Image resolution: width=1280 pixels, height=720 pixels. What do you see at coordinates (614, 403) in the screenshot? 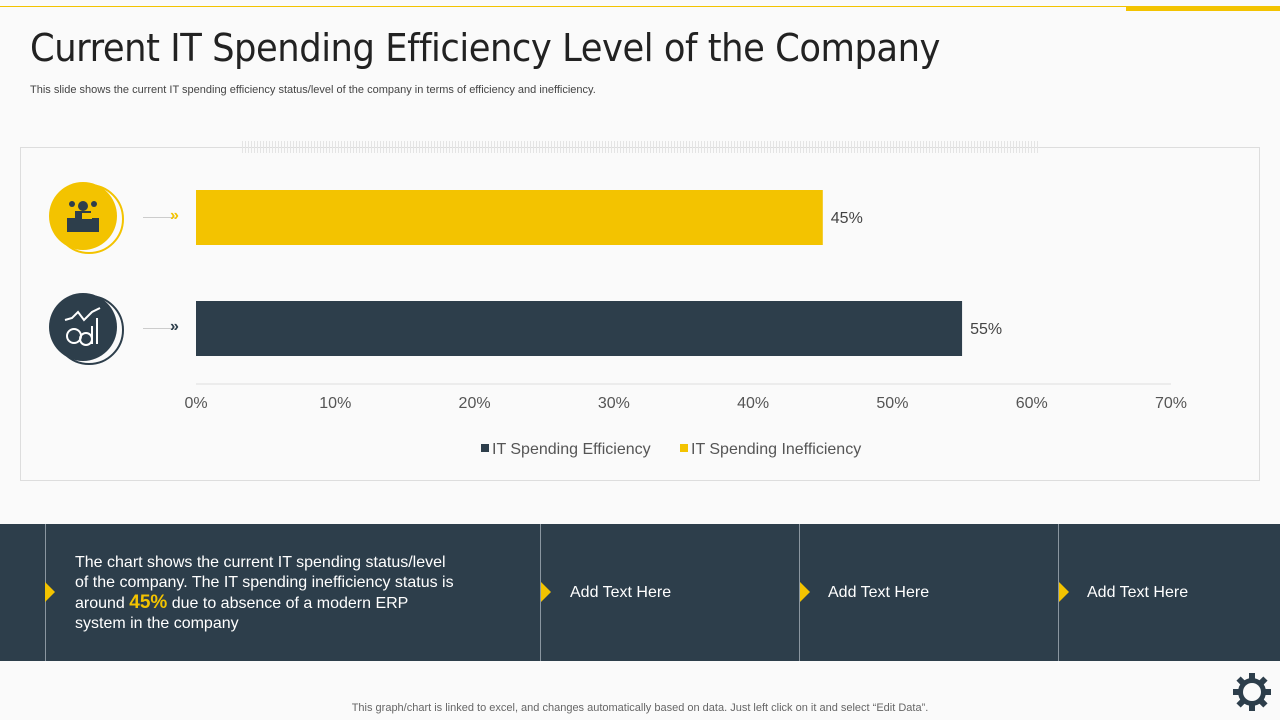
I see `x-tick-label: 30%` at bounding box center [614, 403].